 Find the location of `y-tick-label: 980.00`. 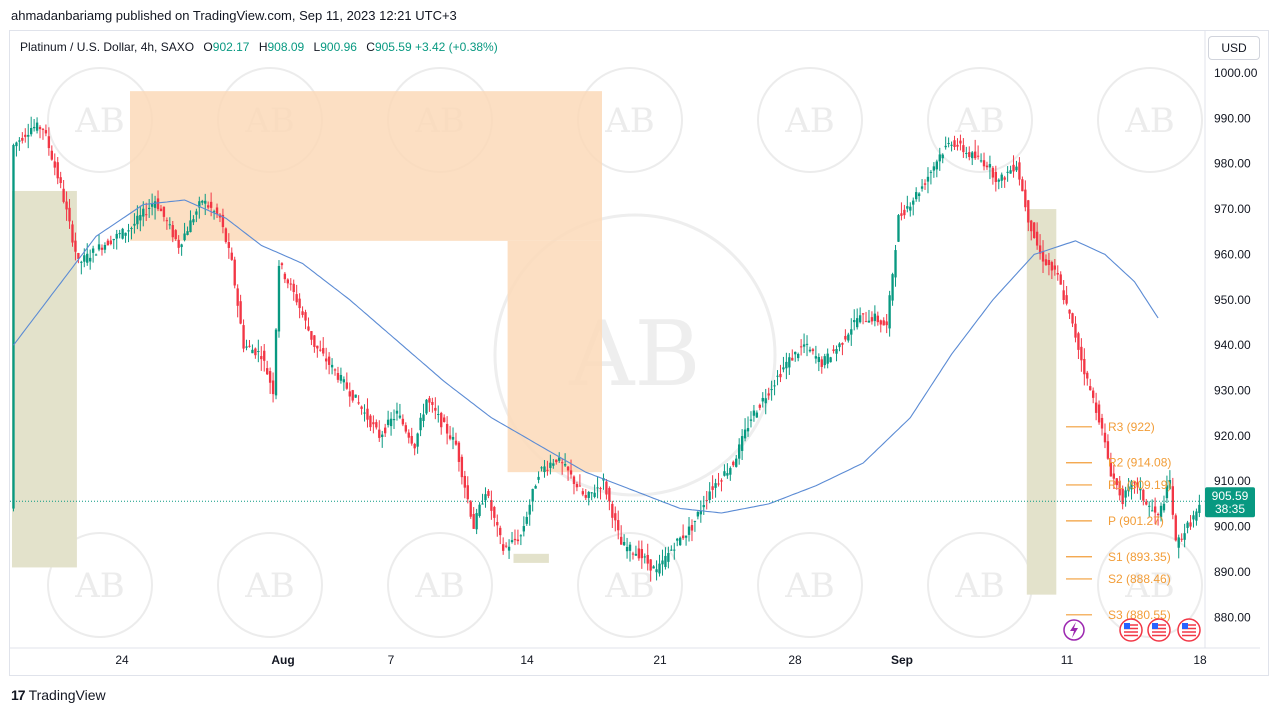

y-tick-label: 980.00 is located at coordinates (1232, 164).